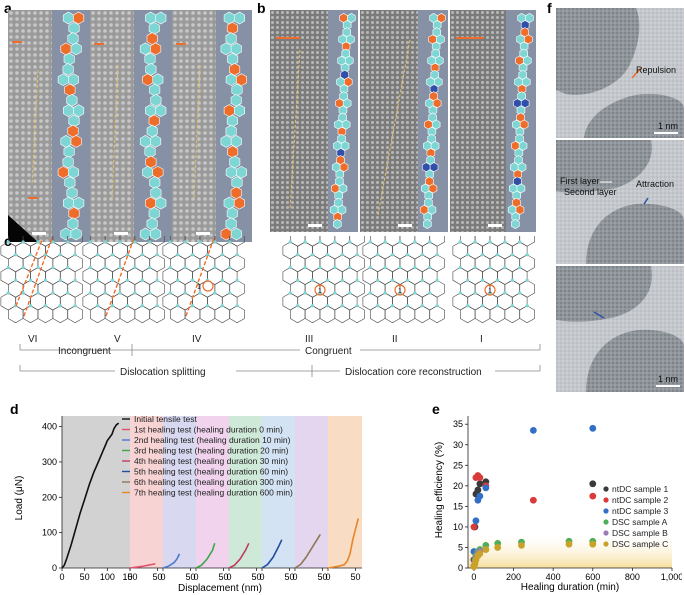 The height and width of the screenshot is (595, 685). I want to click on y-tick-label: 35, so click(458, 424).